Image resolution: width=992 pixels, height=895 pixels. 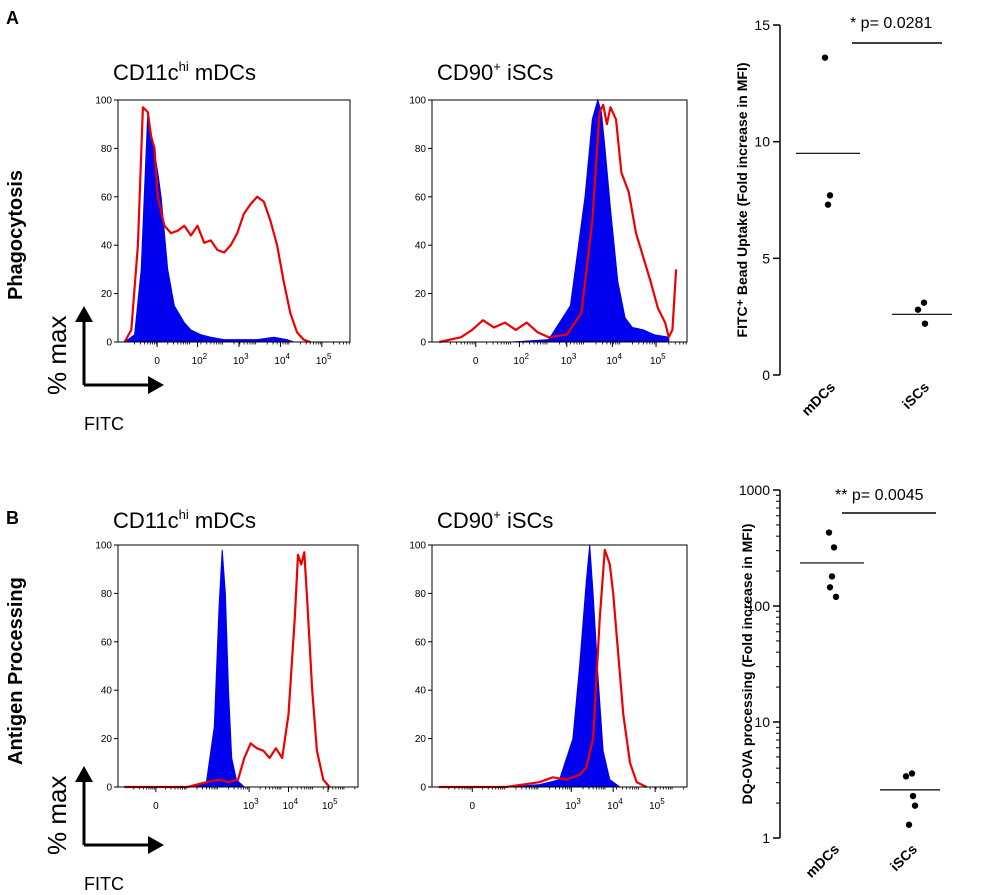 I want to click on series-dq-ova-line, so click(x=543, y=668).